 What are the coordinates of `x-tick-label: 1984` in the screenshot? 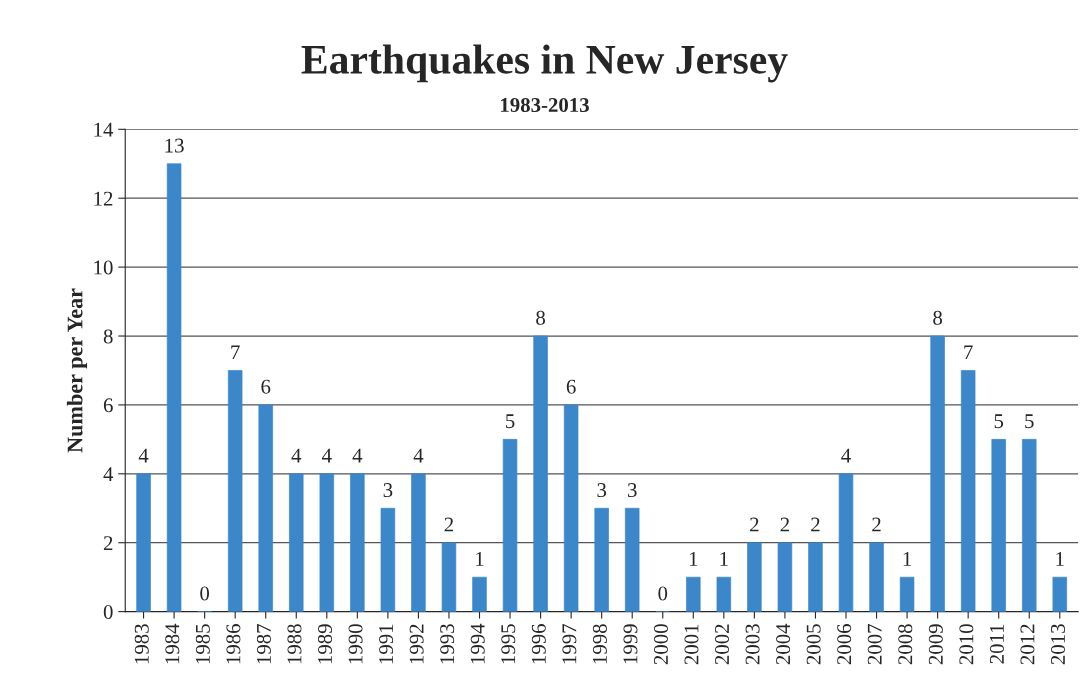 It's located at (172, 643).